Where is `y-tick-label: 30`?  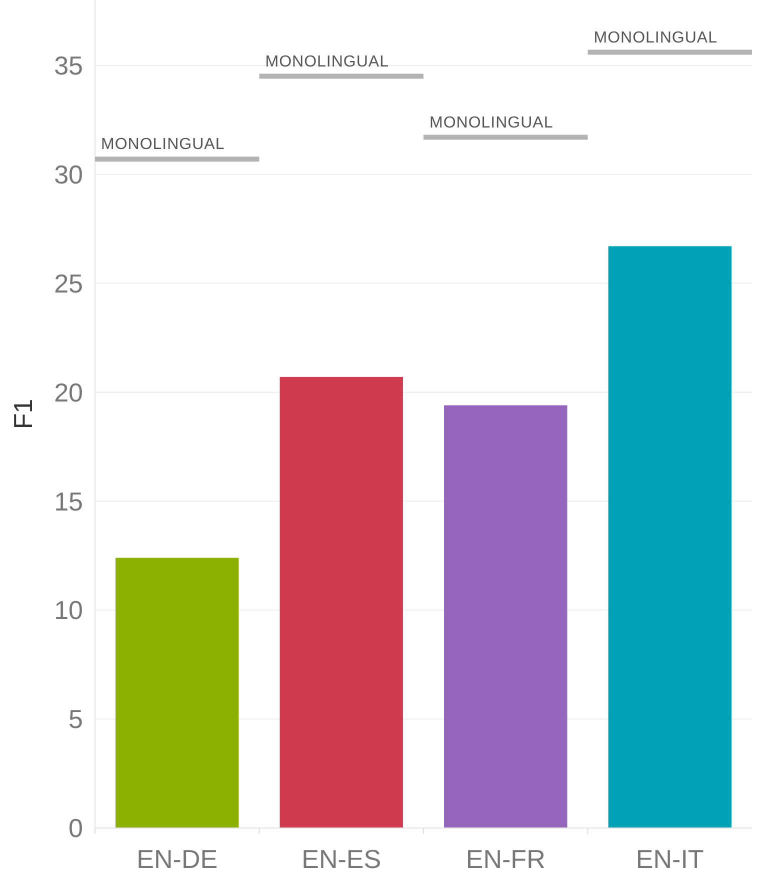 y-tick-label: 30 is located at coordinates (68, 174).